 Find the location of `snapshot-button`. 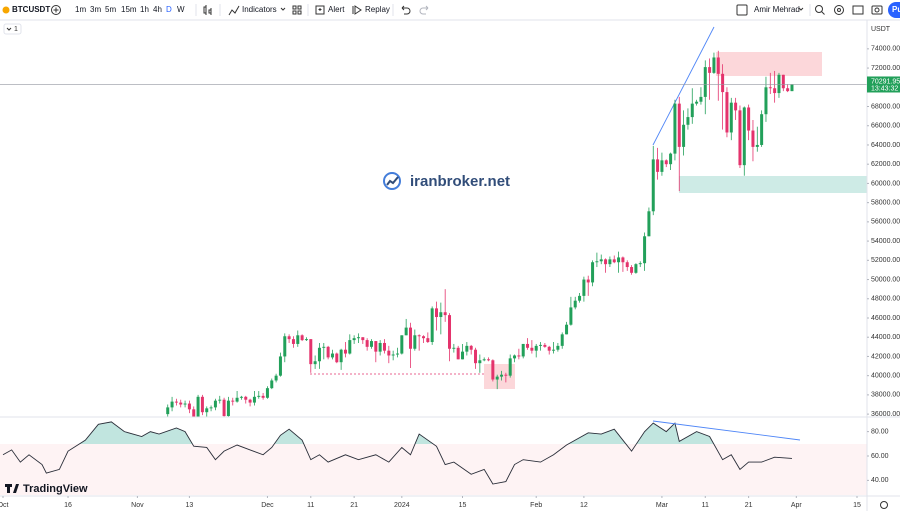

snapshot-button is located at coordinates (877, 10).